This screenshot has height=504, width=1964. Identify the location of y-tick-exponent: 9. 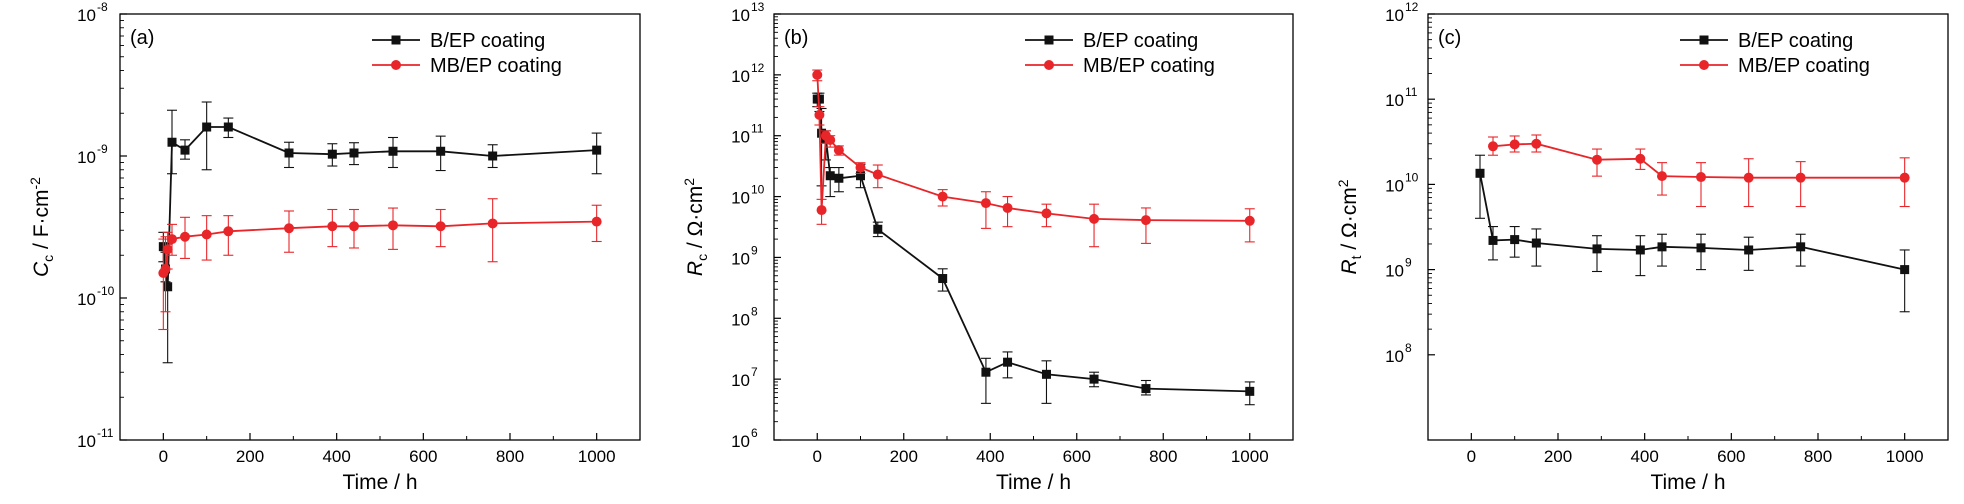
(1408, 263).